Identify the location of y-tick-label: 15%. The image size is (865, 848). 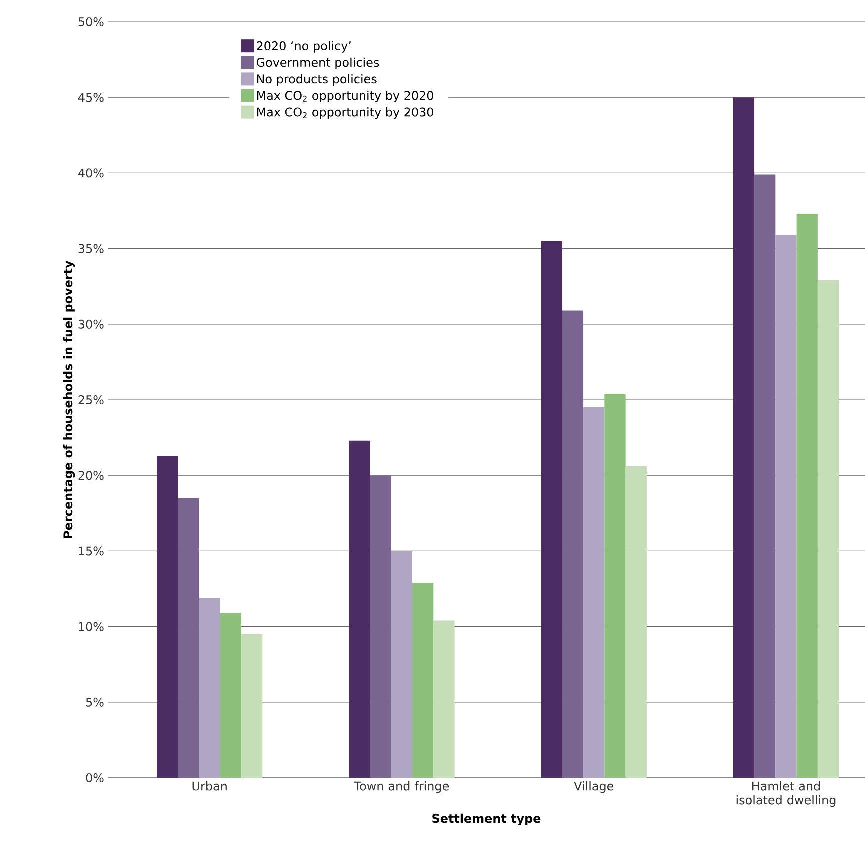
(91, 551).